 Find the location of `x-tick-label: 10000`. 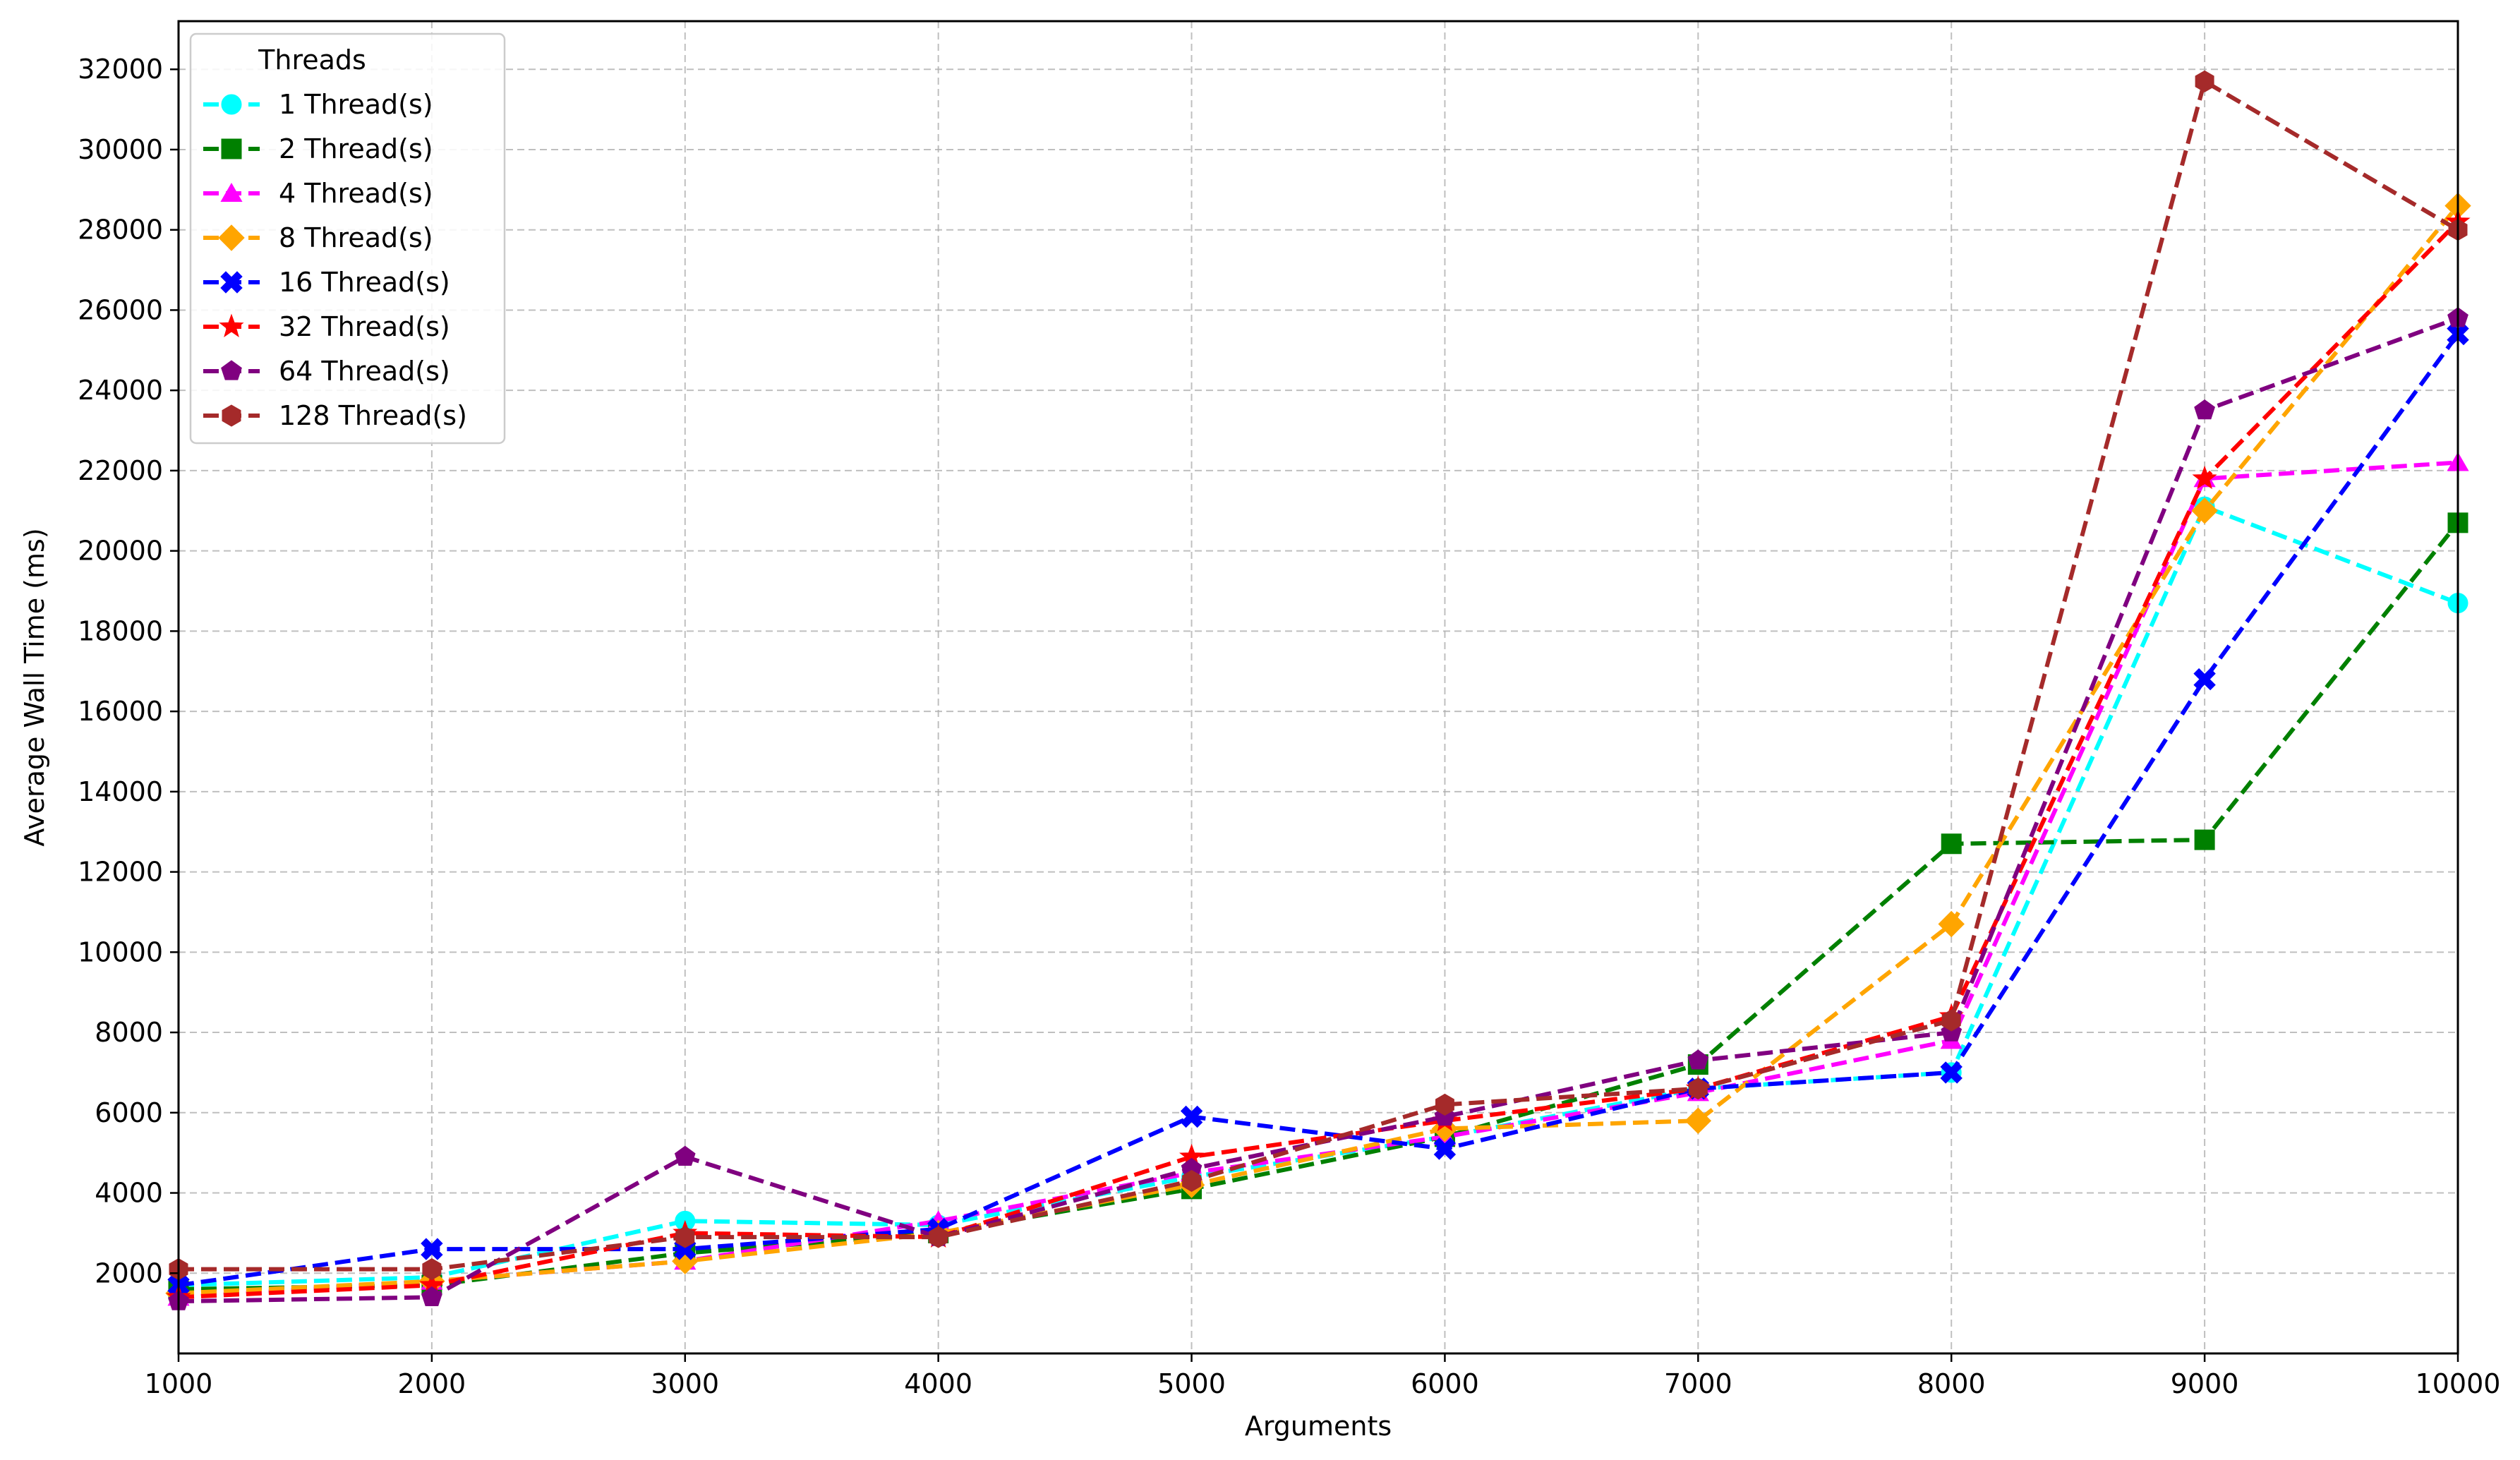

x-tick-label: 10000 is located at coordinates (2459, 1384).